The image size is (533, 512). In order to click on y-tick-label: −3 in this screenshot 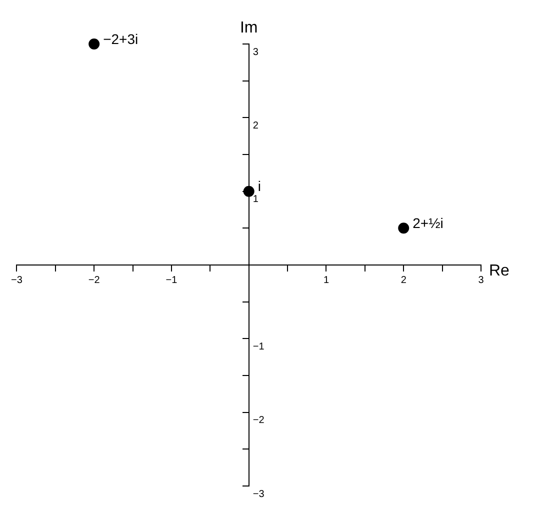, I will do `click(258, 494)`.